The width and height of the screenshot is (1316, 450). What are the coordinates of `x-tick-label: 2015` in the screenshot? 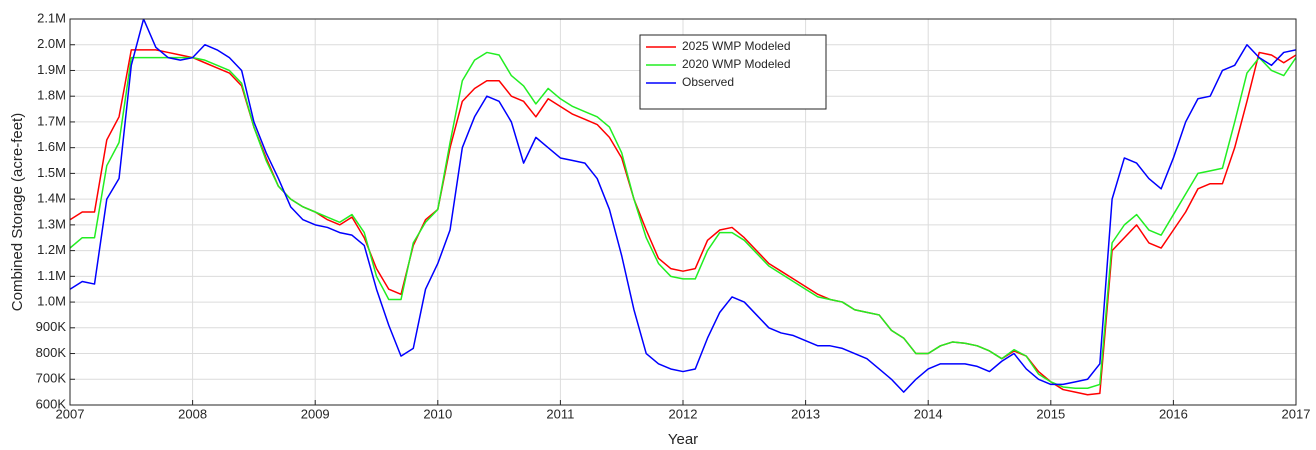 It's located at (1050, 413).